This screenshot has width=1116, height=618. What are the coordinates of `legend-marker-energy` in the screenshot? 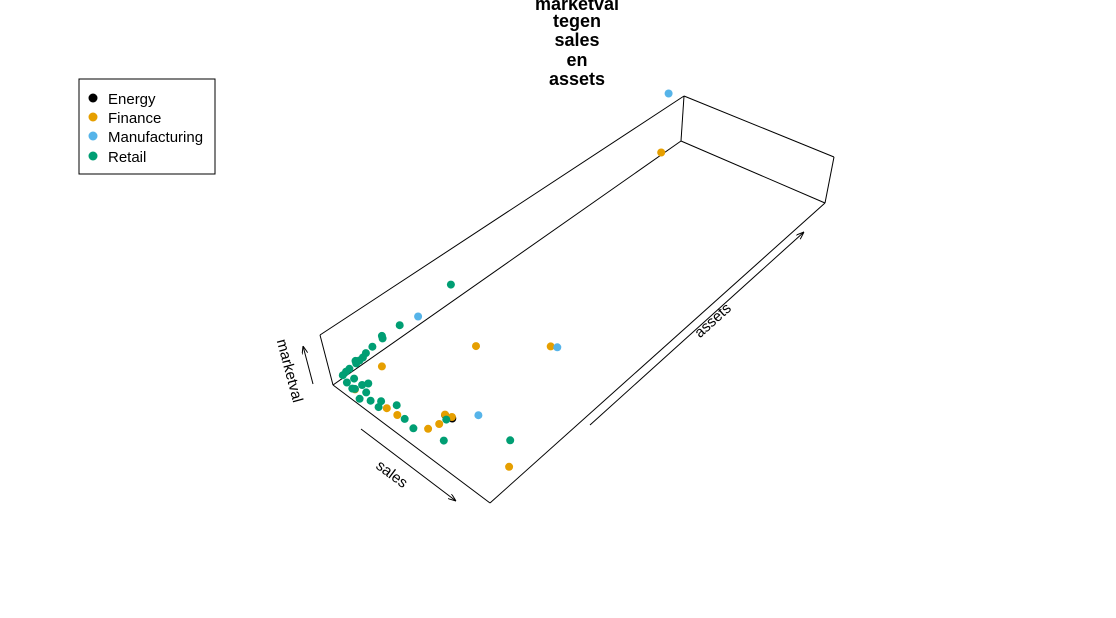 It's located at (93, 98).